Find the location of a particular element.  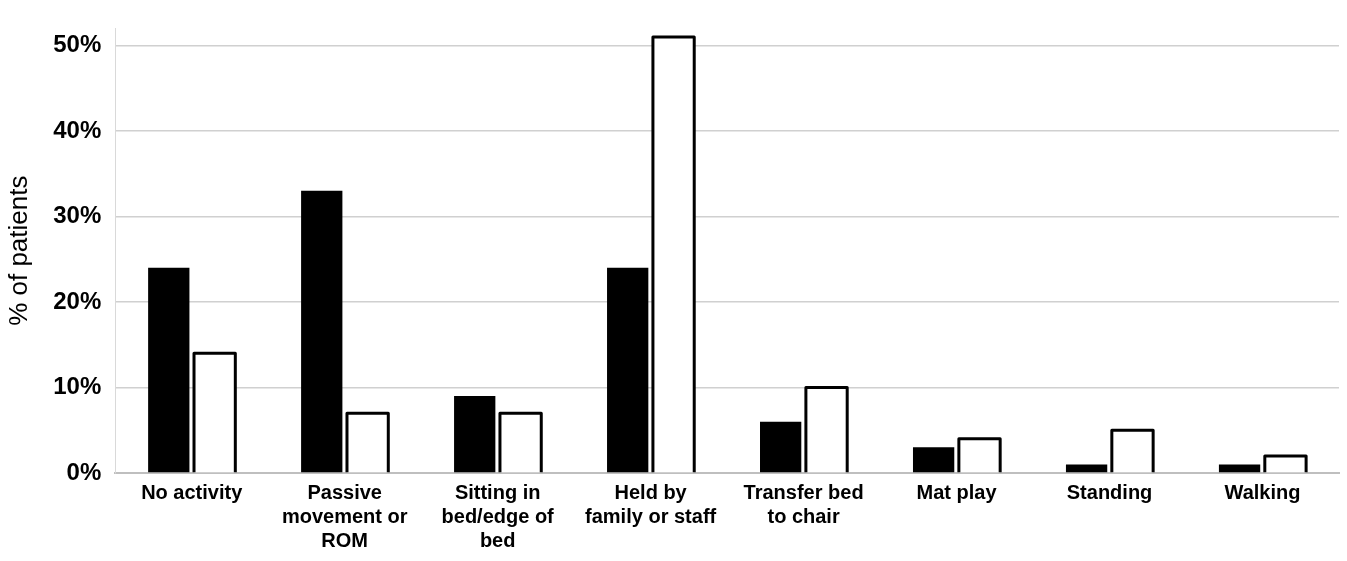

x-tick-label: Transfer bed to chair is located at coordinates (803, 503).